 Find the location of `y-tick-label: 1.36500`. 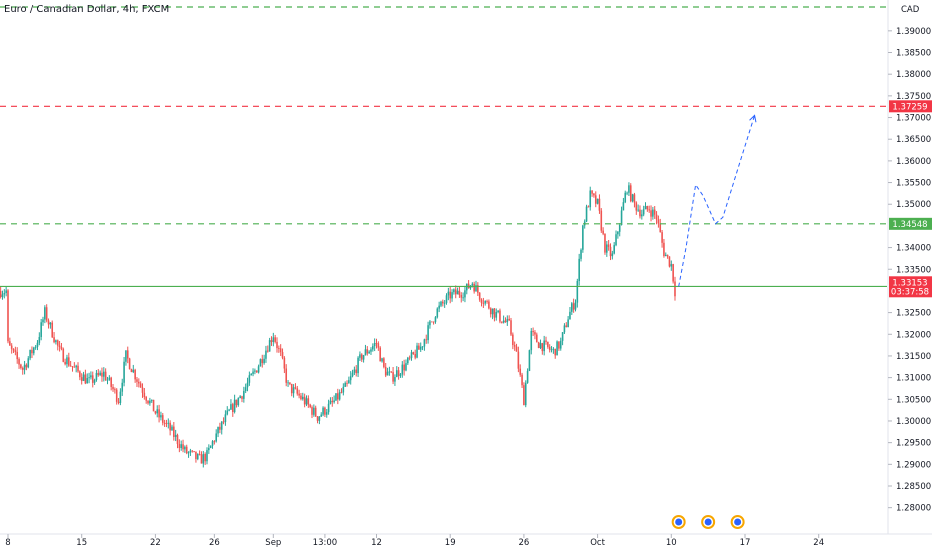

y-tick-label: 1.36500 is located at coordinates (913, 140).